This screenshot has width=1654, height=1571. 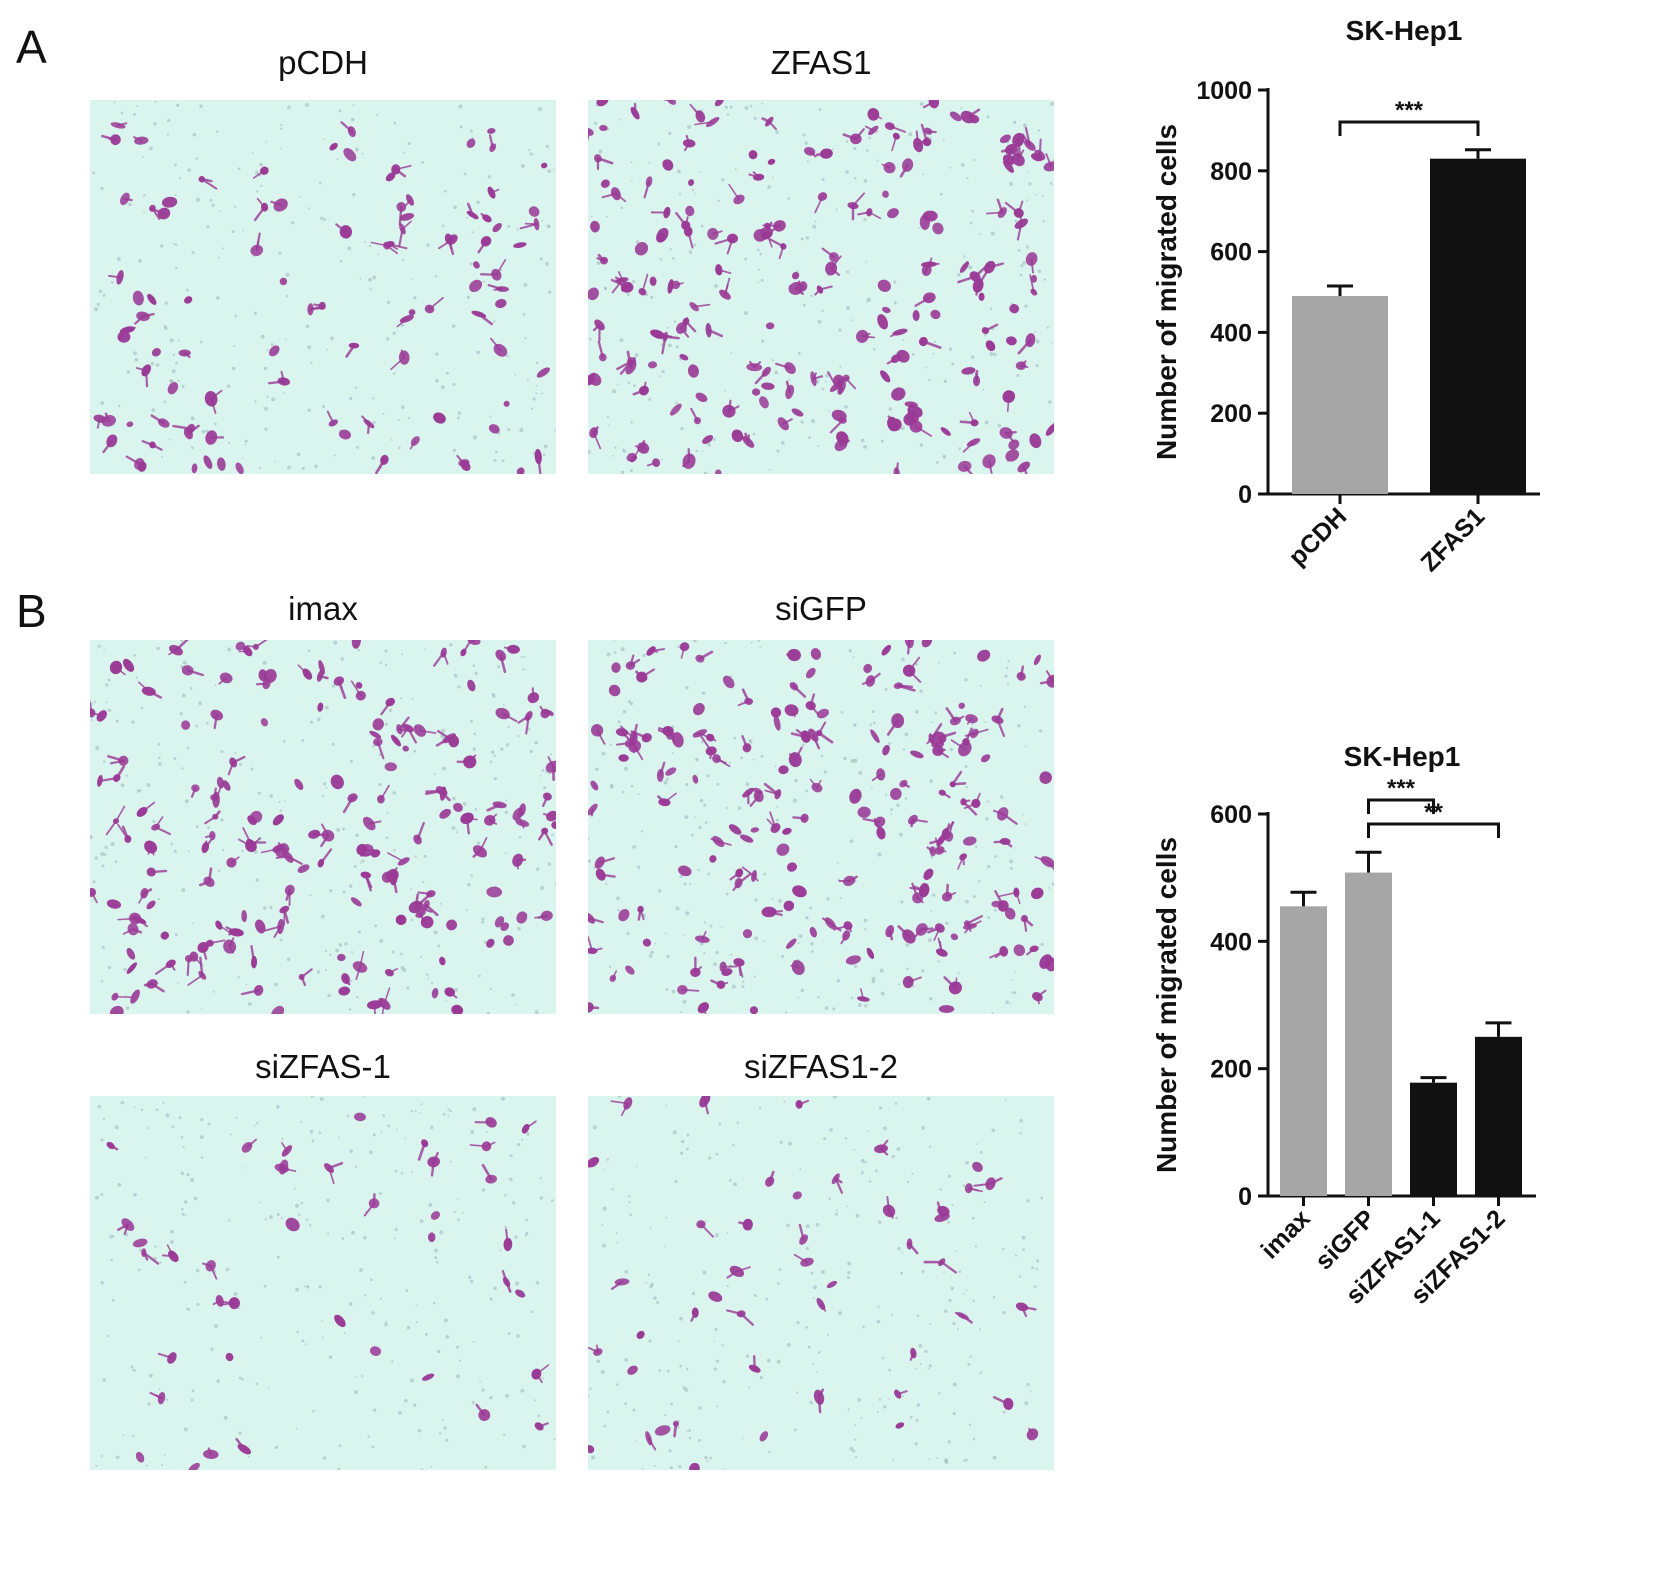 I want to click on micrograph-title-imax: imax, so click(x=323, y=608).